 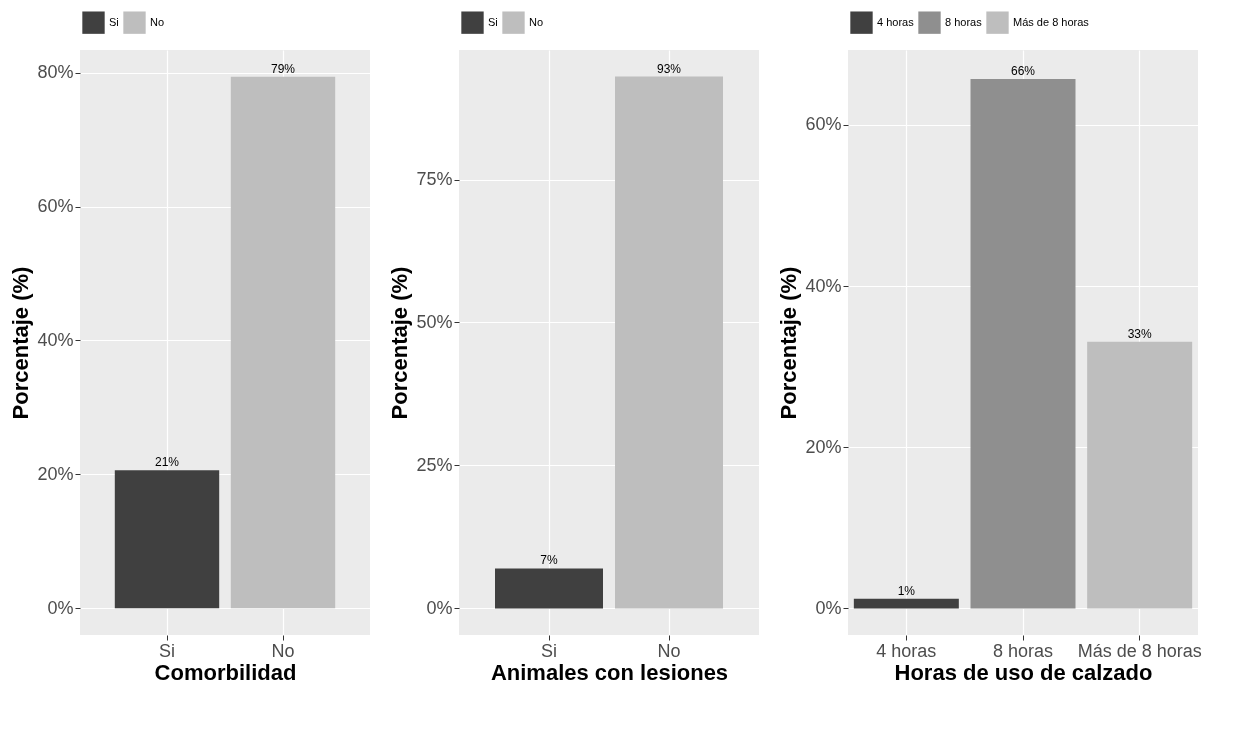 What do you see at coordinates (549, 560) in the screenshot?
I see `data-label: 7%` at bounding box center [549, 560].